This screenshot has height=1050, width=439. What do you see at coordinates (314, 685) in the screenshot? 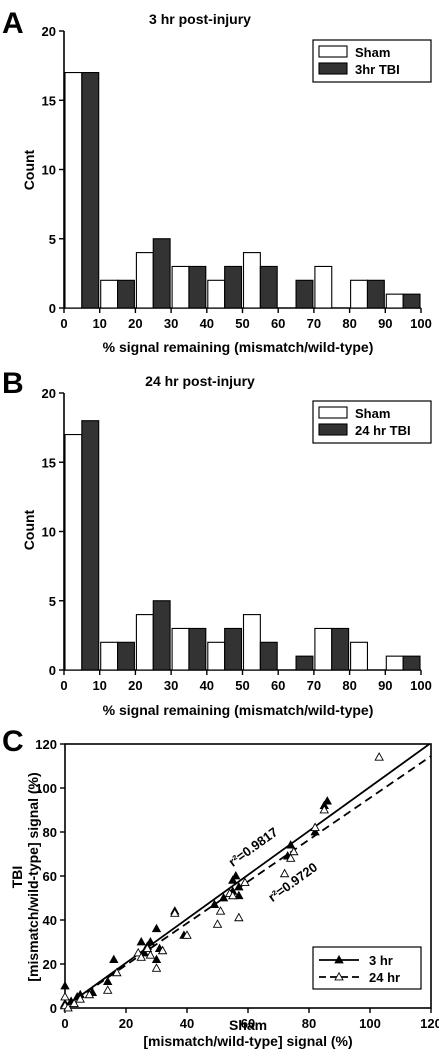
I see `panel-b-x-tick-label: 70` at bounding box center [314, 685].